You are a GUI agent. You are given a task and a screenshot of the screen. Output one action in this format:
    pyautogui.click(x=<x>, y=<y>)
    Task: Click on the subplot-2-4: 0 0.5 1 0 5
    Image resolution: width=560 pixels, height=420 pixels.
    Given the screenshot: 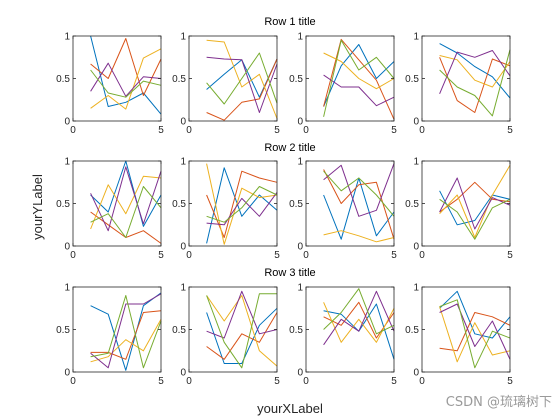 What is the action you would take?
    pyautogui.click(x=459, y=209)
    